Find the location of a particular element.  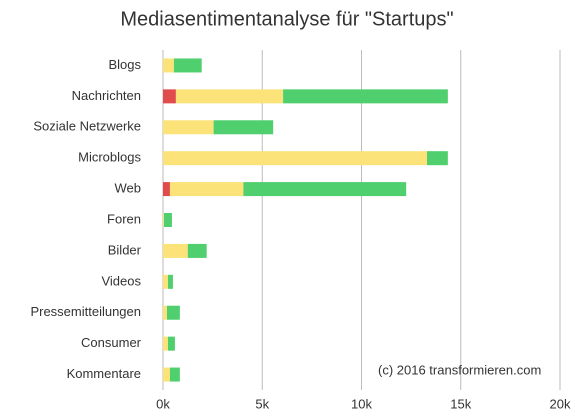

y-tick-label: Bilder is located at coordinates (125, 249).